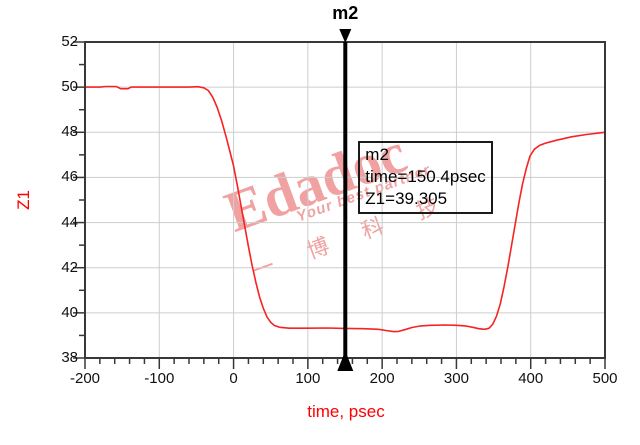 The width and height of the screenshot is (640, 445). Describe the element at coordinates (531, 378) in the screenshot. I see `x-tick-label: 400` at that location.